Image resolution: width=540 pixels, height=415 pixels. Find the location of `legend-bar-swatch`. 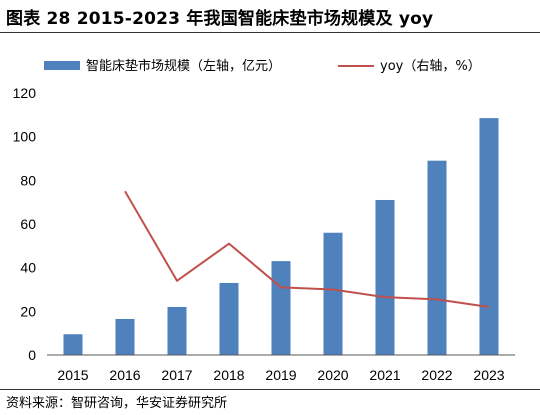

legend-bar-swatch is located at coordinates (62, 65).